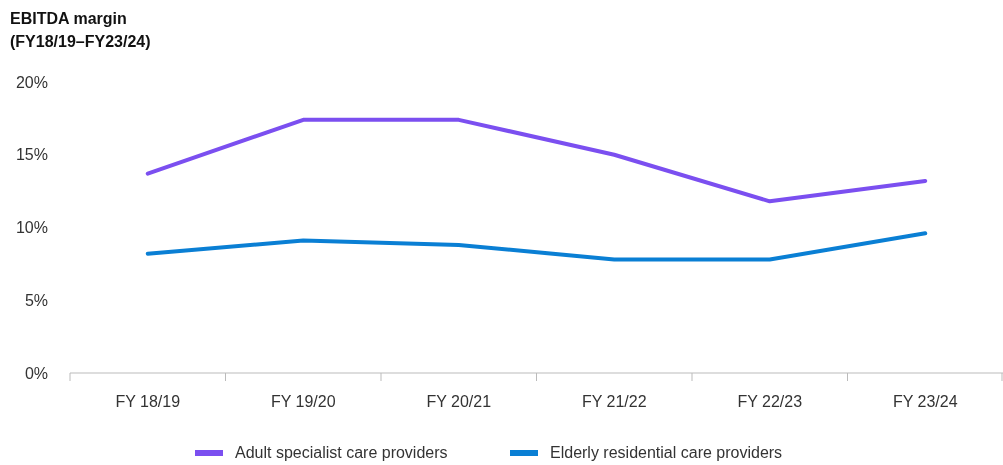  I want to click on legend-label: Elderly residential care providers, so click(666, 452).